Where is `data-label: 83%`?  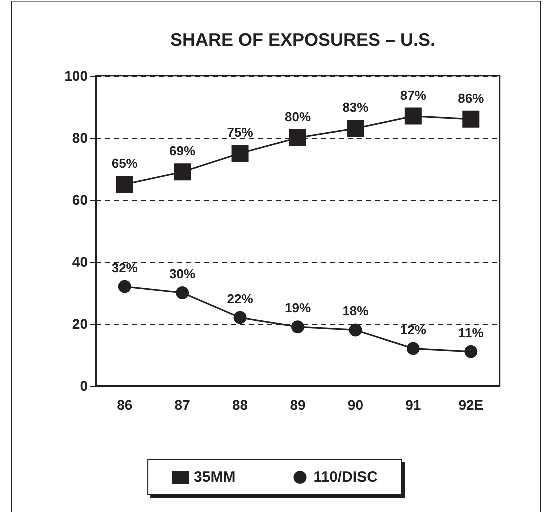 data-label: 83% is located at coordinates (356, 108).